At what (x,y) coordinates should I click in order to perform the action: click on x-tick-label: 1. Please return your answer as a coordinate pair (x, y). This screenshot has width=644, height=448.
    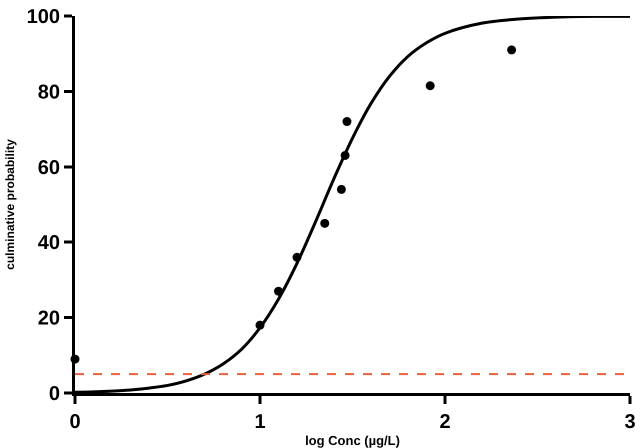
    Looking at the image, I should click on (260, 422).